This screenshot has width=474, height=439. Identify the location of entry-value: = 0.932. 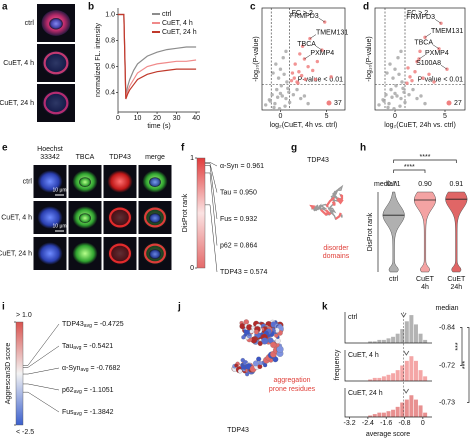
(246, 219).